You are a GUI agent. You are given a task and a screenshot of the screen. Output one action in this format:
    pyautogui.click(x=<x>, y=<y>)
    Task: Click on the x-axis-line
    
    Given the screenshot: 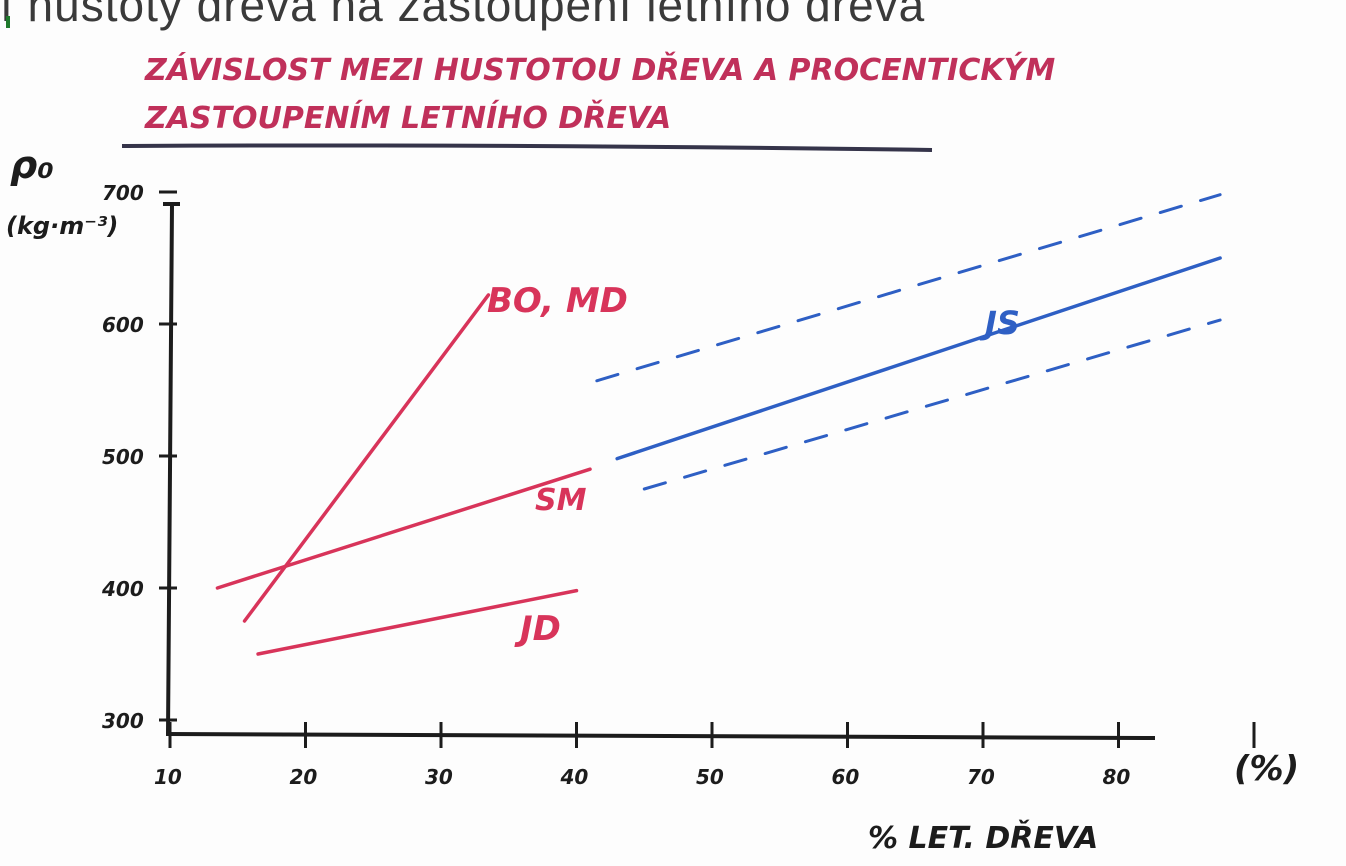 What is the action you would take?
    pyautogui.click(x=660, y=736)
    